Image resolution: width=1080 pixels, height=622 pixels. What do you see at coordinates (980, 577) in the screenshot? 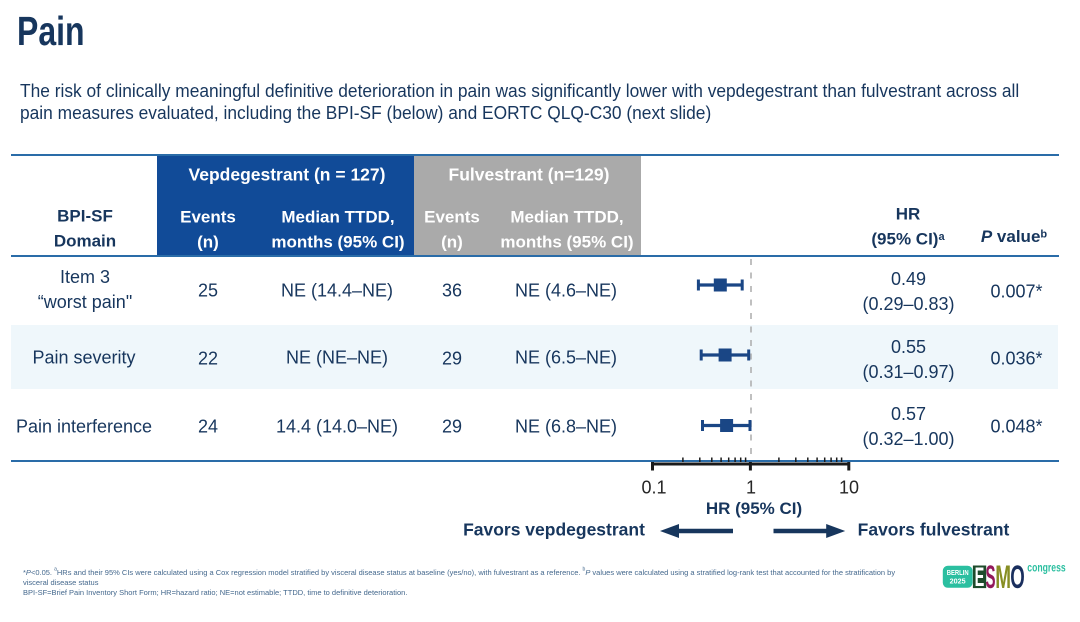
I see `svg-text: E` at bounding box center [980, 577].